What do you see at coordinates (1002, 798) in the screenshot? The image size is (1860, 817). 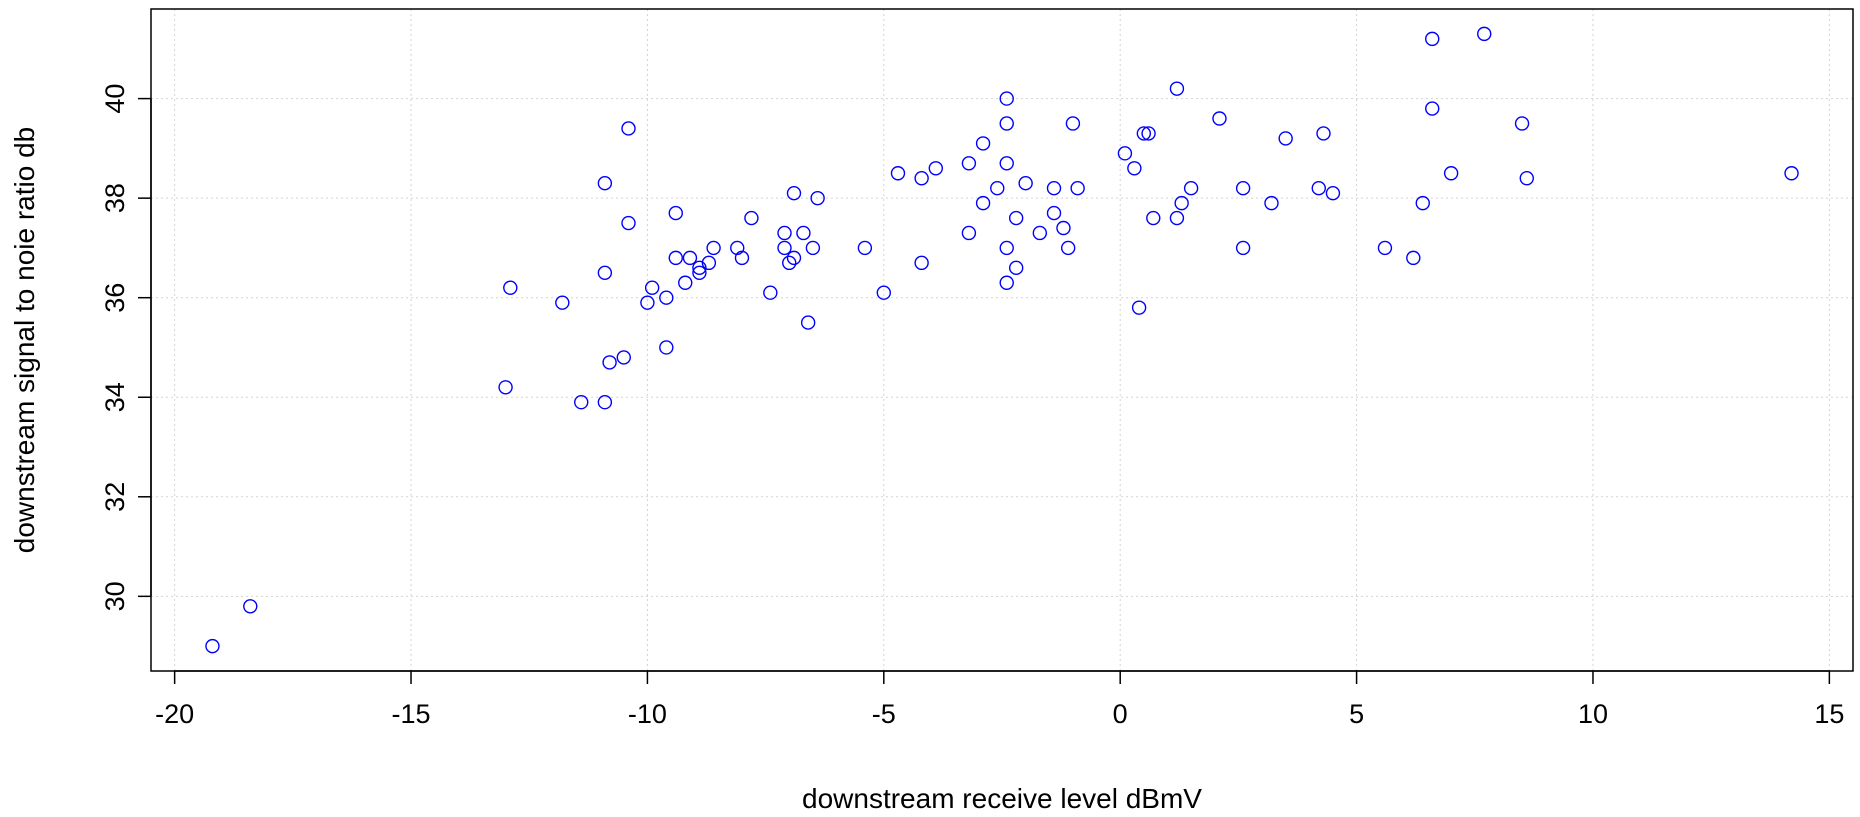 I see `x-axis-title: downstream receive level dBmV` at bounding box center [1002, 798].